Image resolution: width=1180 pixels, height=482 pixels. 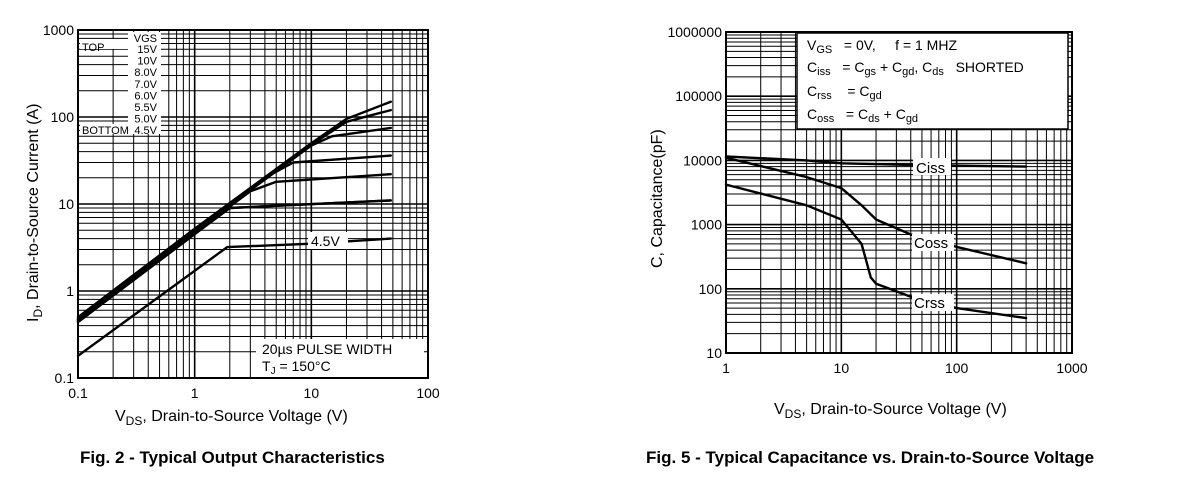 What do you see at coordinates (698, 96) in the screenshot?
I see `y-tick-label: 100000` at bounding box center [698, 96].